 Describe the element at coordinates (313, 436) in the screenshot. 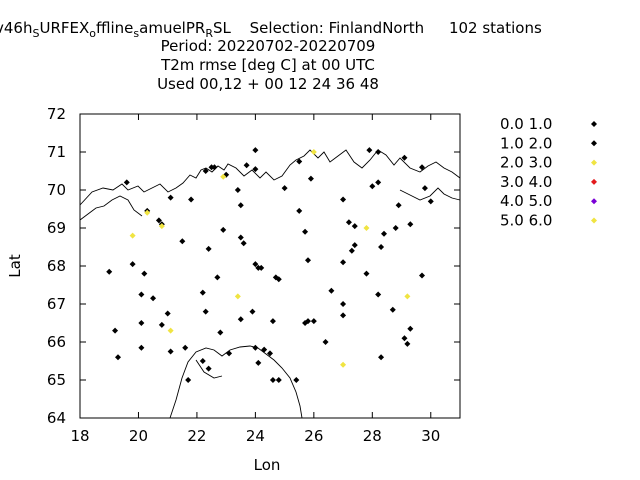

I see `x-tick-label: 26` at that location.